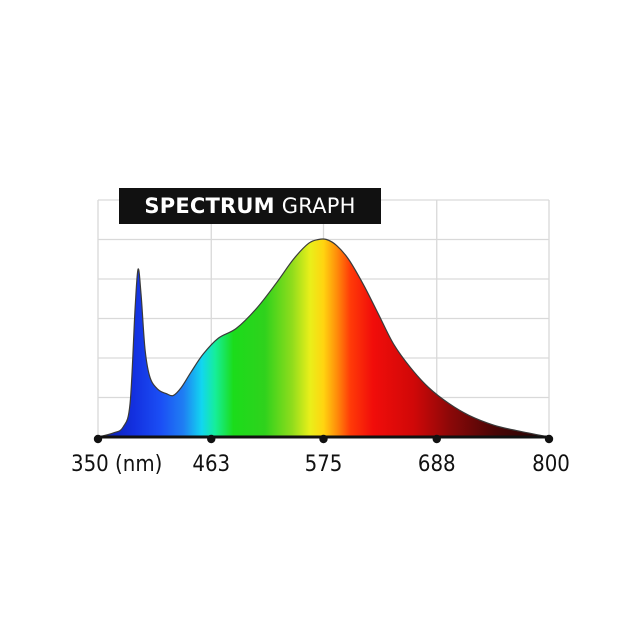 Image resolution: width=640 pixels, height=640 pixels. I want to click on x-tick-label: 463, so click(211, 464).